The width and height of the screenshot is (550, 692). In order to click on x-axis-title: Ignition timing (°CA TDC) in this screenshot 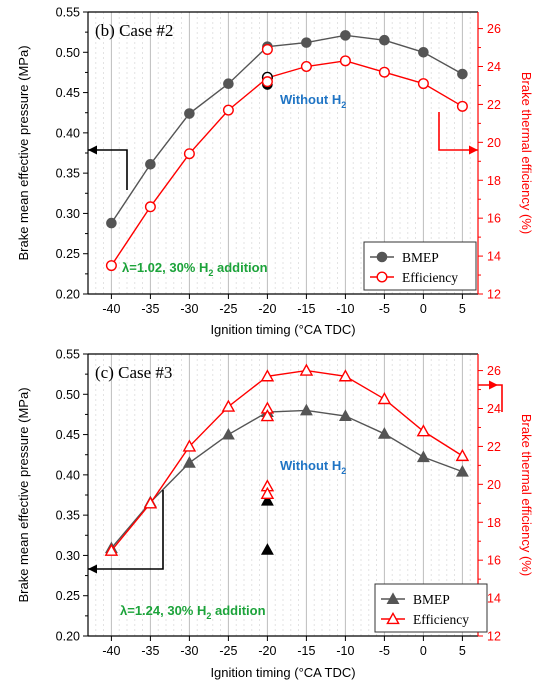, I will do `click(282, 329)`.